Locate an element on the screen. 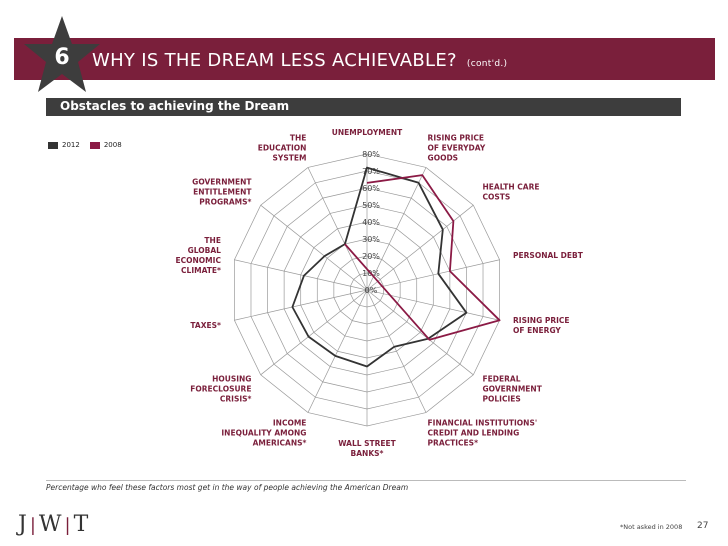  jwt-logo: J|W|T is located at coordinates (54, 524).